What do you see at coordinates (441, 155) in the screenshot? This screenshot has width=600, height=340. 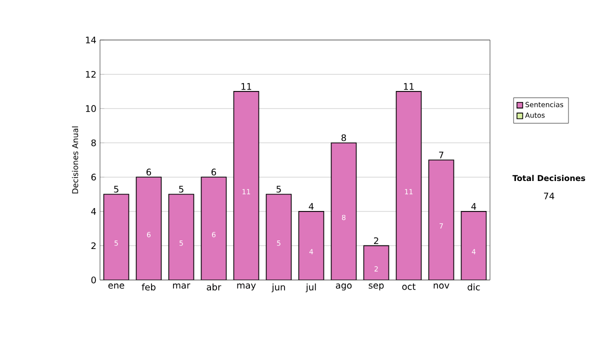 I see `total-label: 7` at bounding box center [441, 155].